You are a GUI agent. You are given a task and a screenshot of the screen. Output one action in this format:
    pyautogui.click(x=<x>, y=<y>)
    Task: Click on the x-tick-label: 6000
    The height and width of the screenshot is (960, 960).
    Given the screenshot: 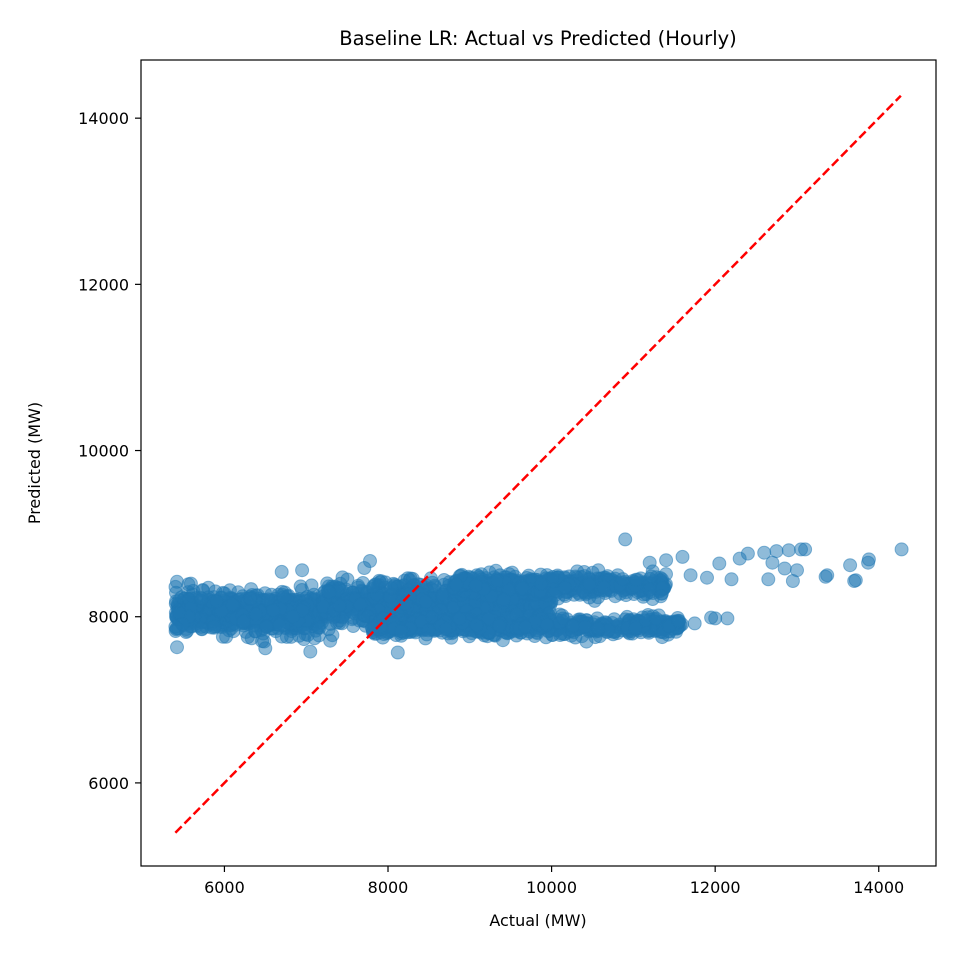 What is the action you would take?
    pyautogui.click(x=224, y=887)
    